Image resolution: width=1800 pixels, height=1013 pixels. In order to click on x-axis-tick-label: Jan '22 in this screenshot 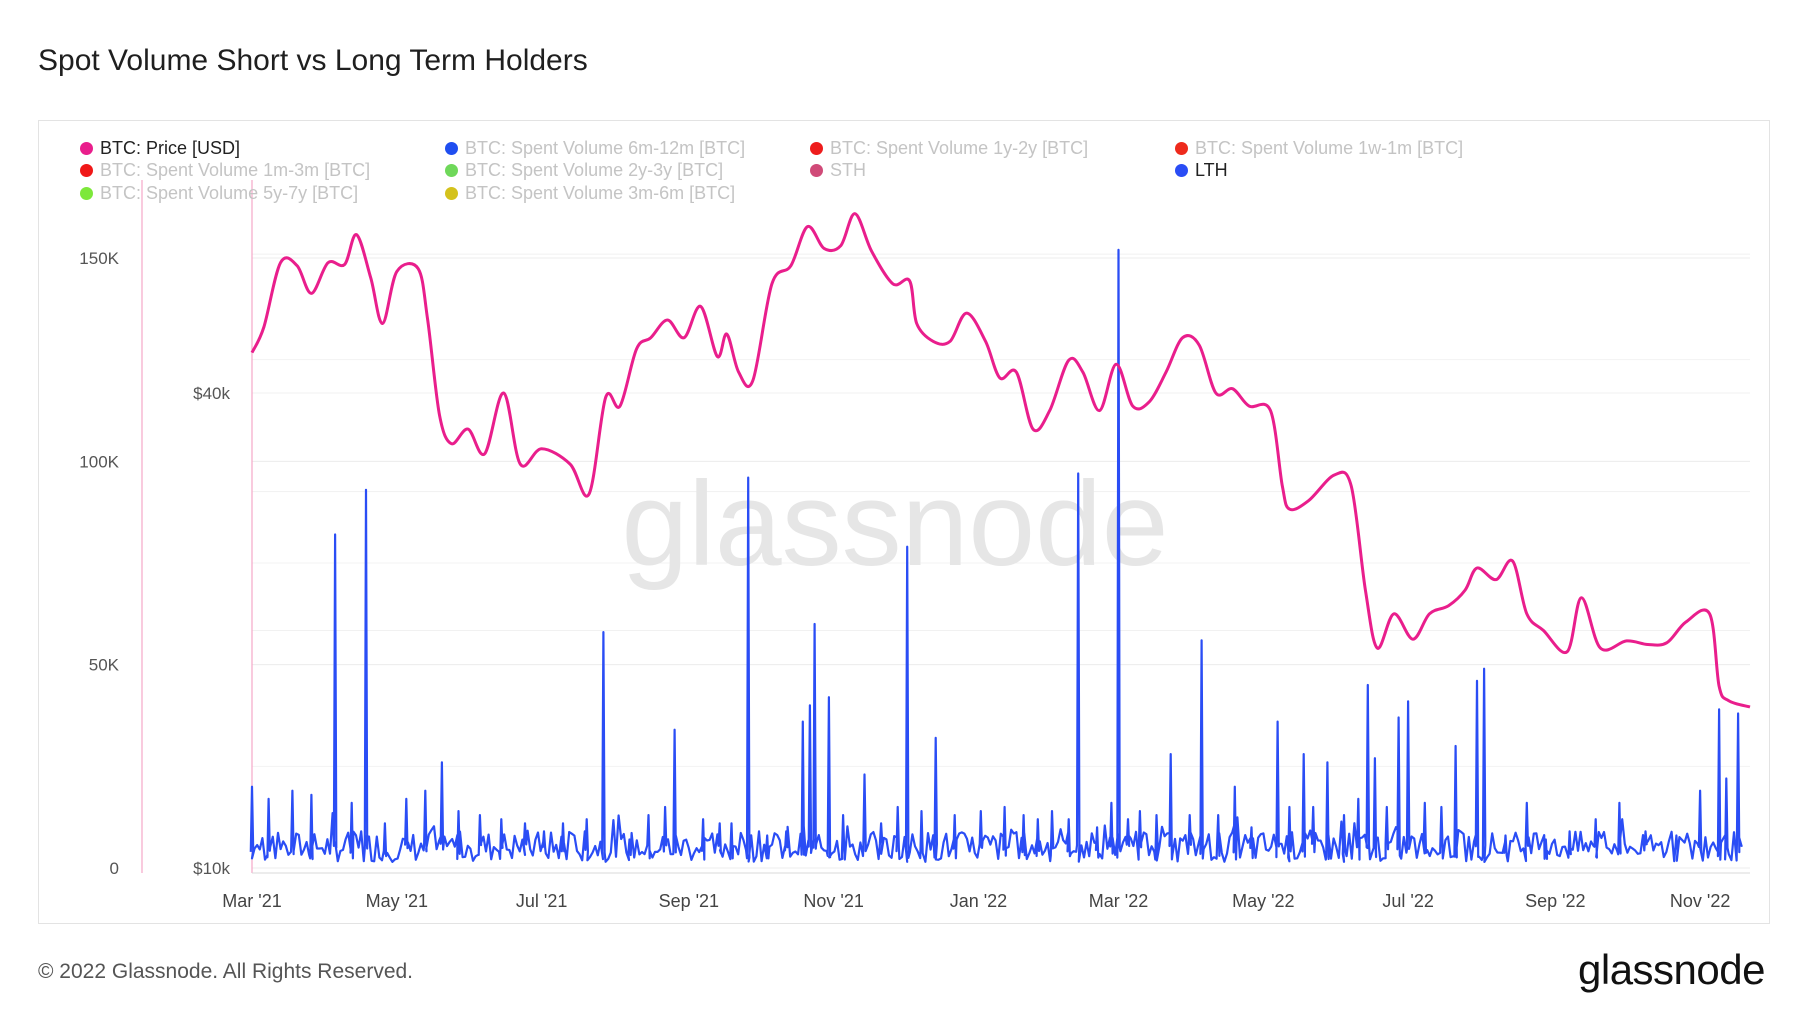, I will do `click(978, 901)`.